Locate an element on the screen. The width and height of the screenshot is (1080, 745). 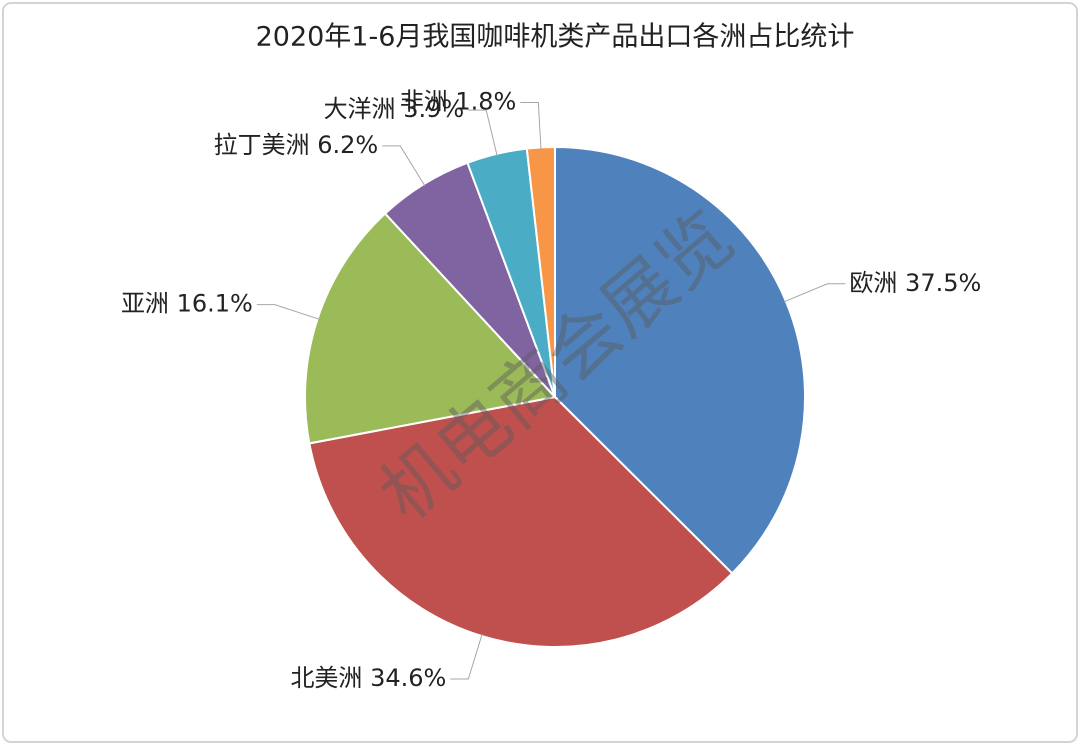
slice-label: 北美洲 34.6% is located at coordinates (368, 678).